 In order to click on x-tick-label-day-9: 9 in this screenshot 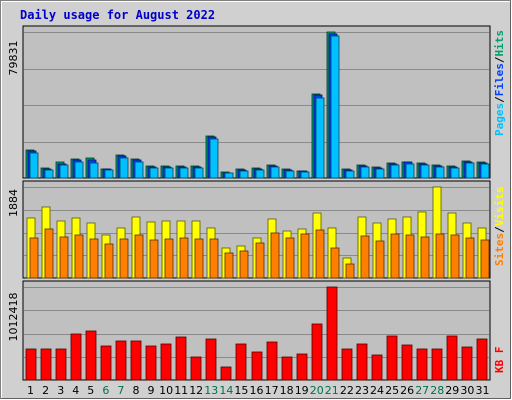, I will do `click(151, 390)`.